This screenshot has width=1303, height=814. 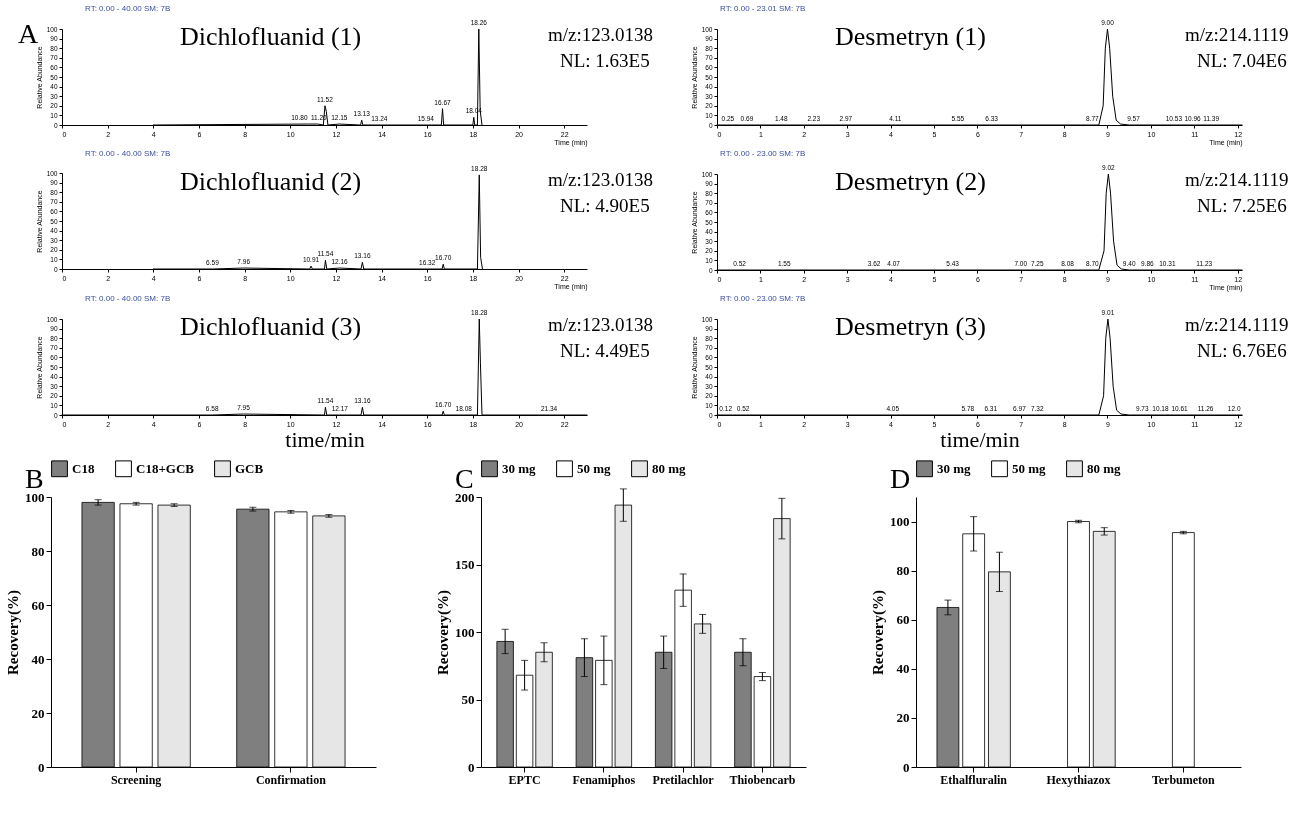 I want to click on chart-title: Dichlofluanid (2), so click(x=271, y=182).